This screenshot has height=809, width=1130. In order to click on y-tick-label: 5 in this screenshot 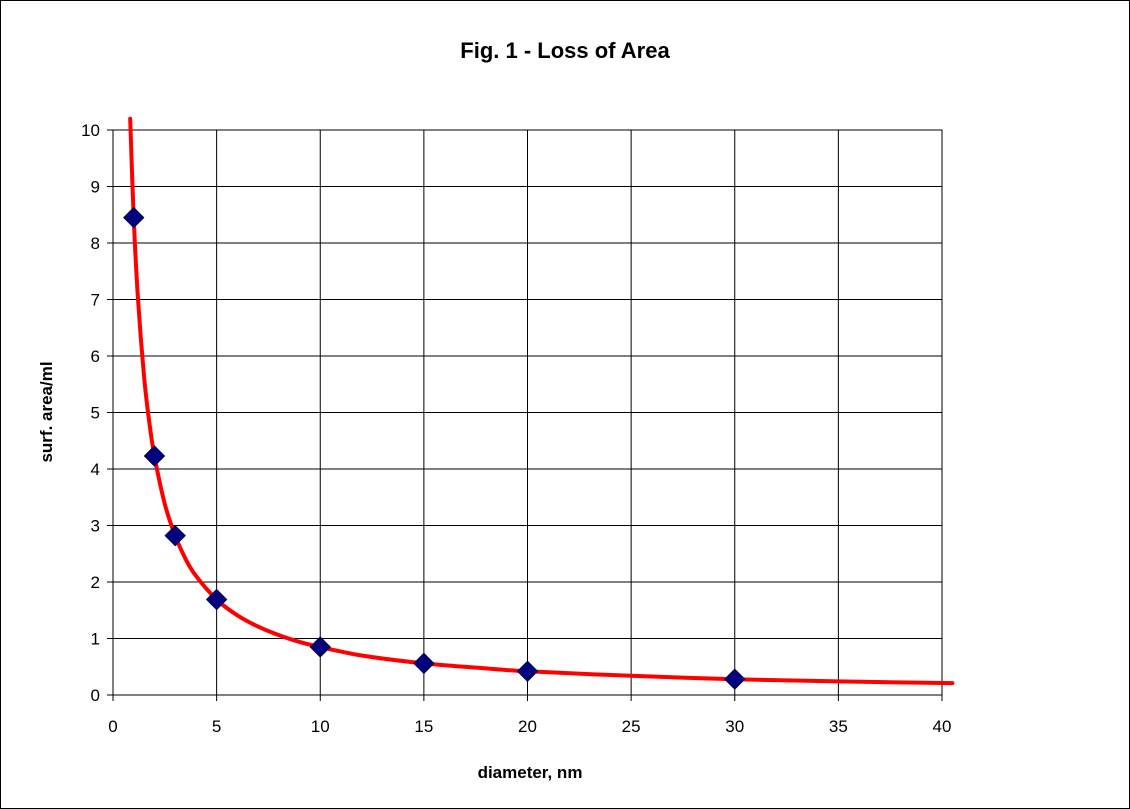, I will do `click(95, 413)`.